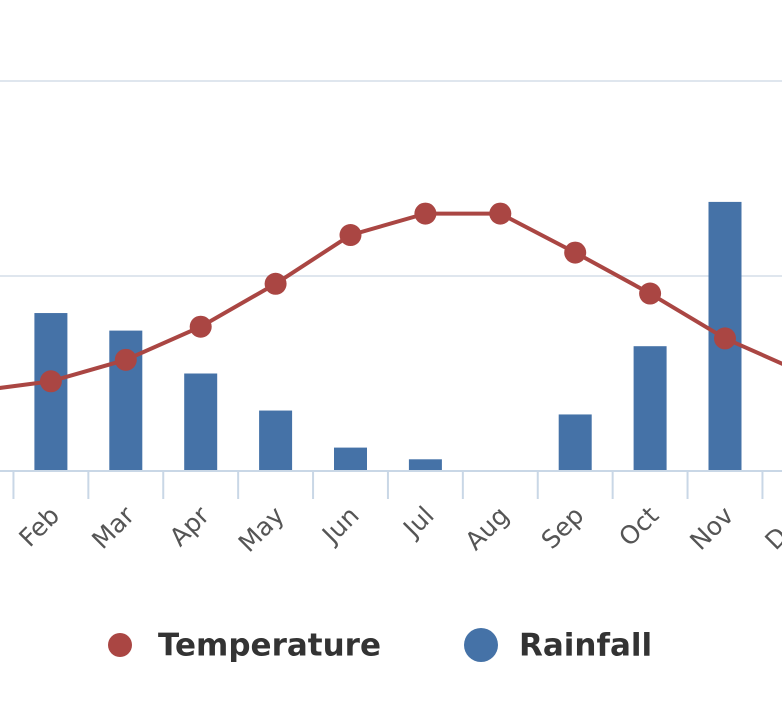 The image size is (782, 712). Describe the element at coordinates (261, 529) in the screenshot. I see `x-tick-label: May` at that location.